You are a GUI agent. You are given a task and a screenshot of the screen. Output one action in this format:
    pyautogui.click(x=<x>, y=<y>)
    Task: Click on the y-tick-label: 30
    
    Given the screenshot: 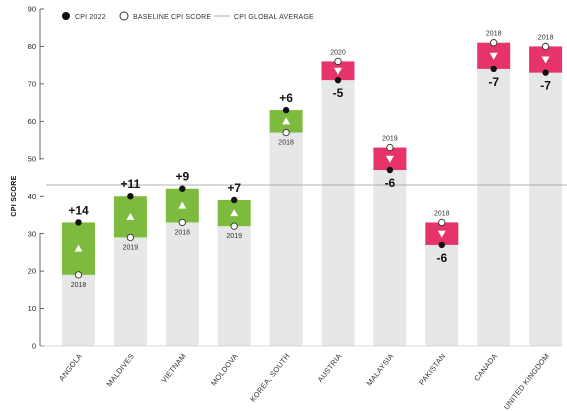 What is the action you would take?
    pyautogui.click(x=32, y=233)
    